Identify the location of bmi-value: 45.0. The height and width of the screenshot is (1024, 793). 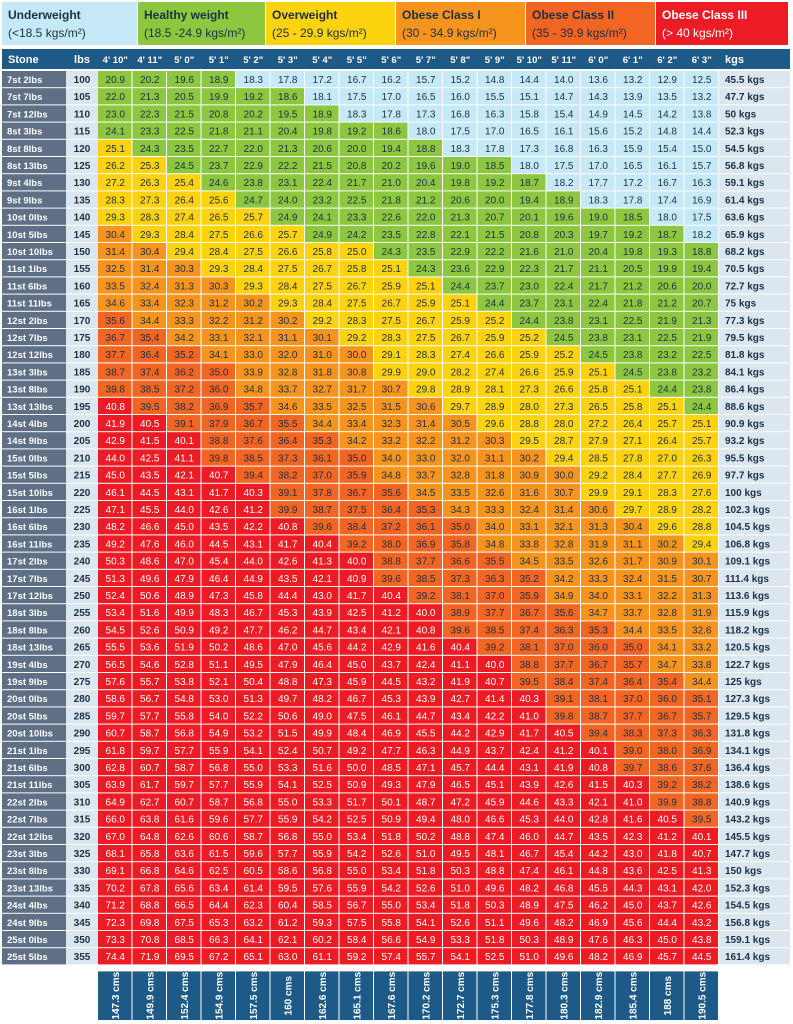
(185, 527).